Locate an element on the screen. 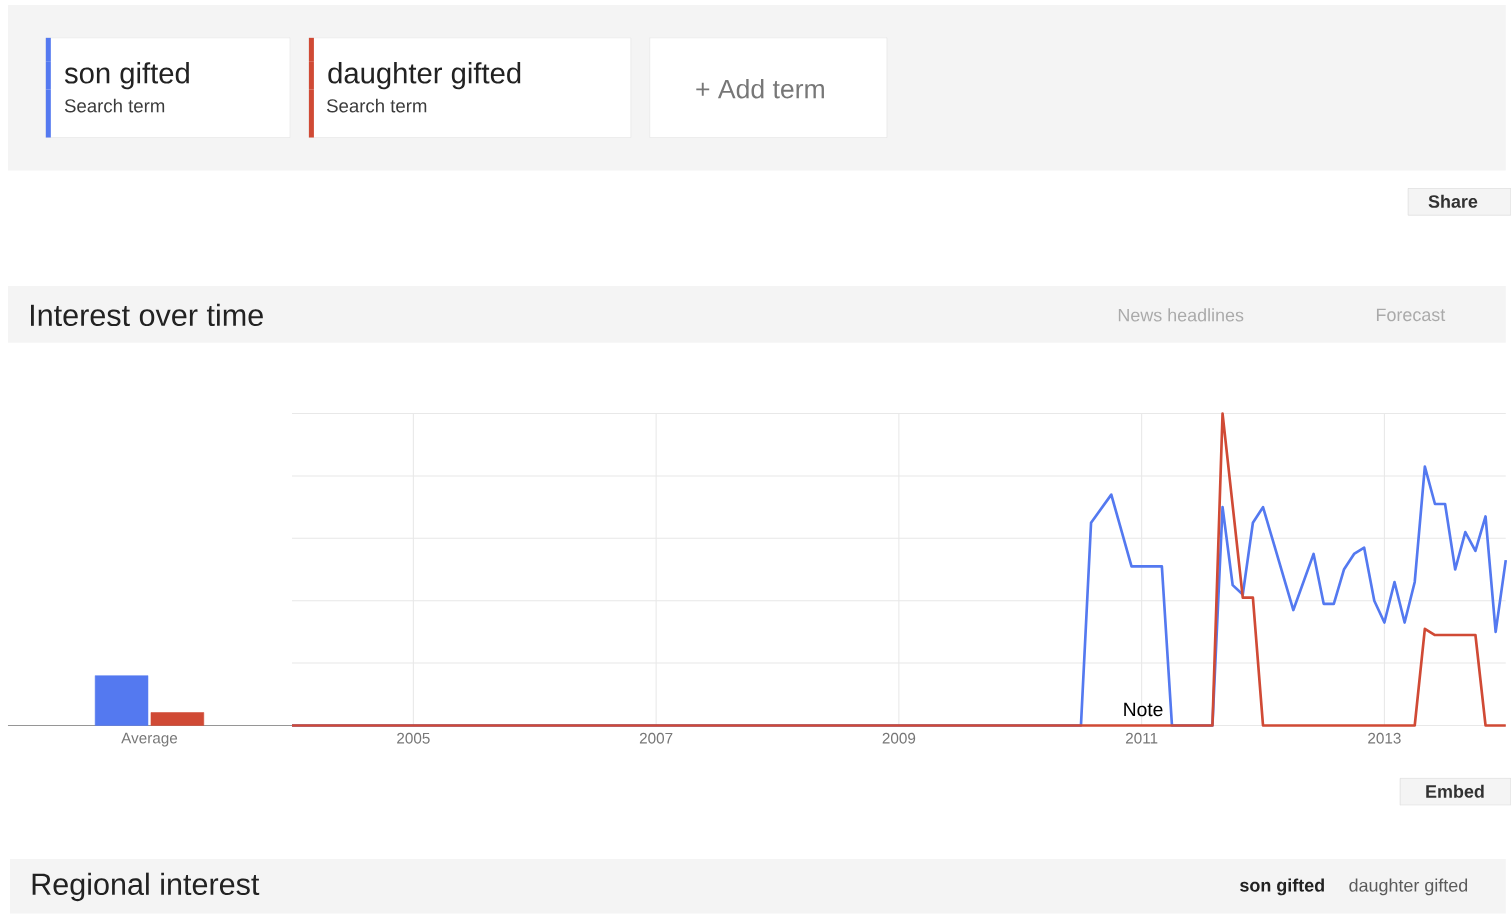 This screenshot has height=914, width=1511. legend-label: son gifted is located at coordinates (126, 76).